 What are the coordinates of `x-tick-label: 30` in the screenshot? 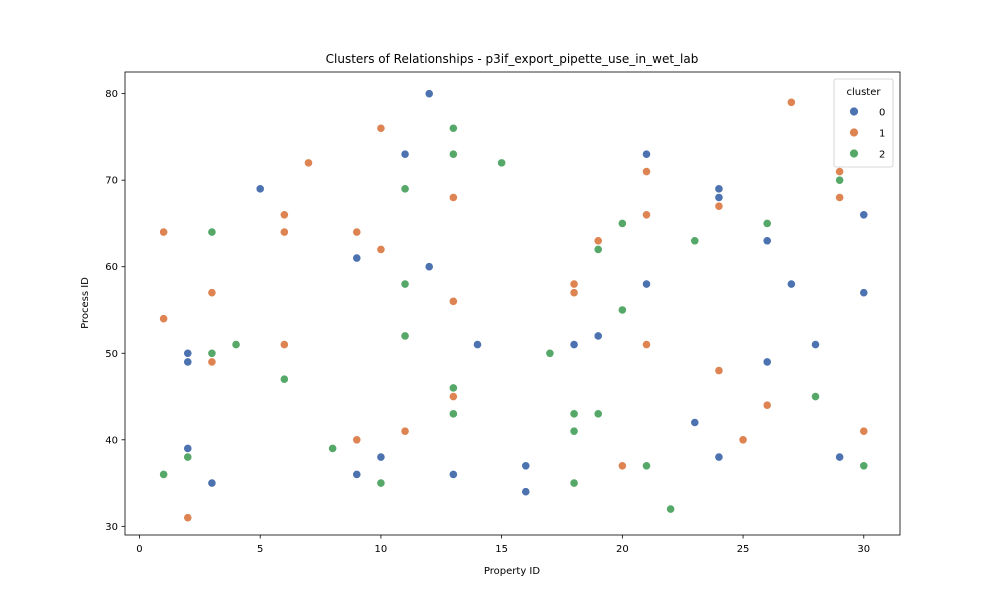 It's located at (863, 549).